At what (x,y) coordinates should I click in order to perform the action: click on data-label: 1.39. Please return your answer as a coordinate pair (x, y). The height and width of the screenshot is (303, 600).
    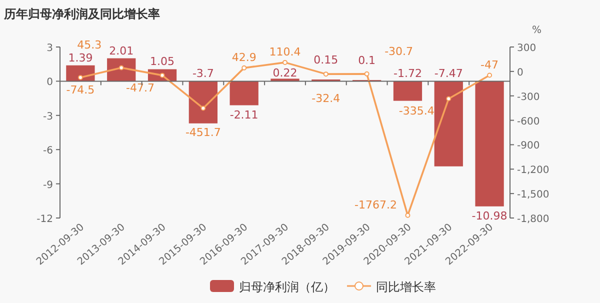
    Looking at the image, I should click on (80, 57).